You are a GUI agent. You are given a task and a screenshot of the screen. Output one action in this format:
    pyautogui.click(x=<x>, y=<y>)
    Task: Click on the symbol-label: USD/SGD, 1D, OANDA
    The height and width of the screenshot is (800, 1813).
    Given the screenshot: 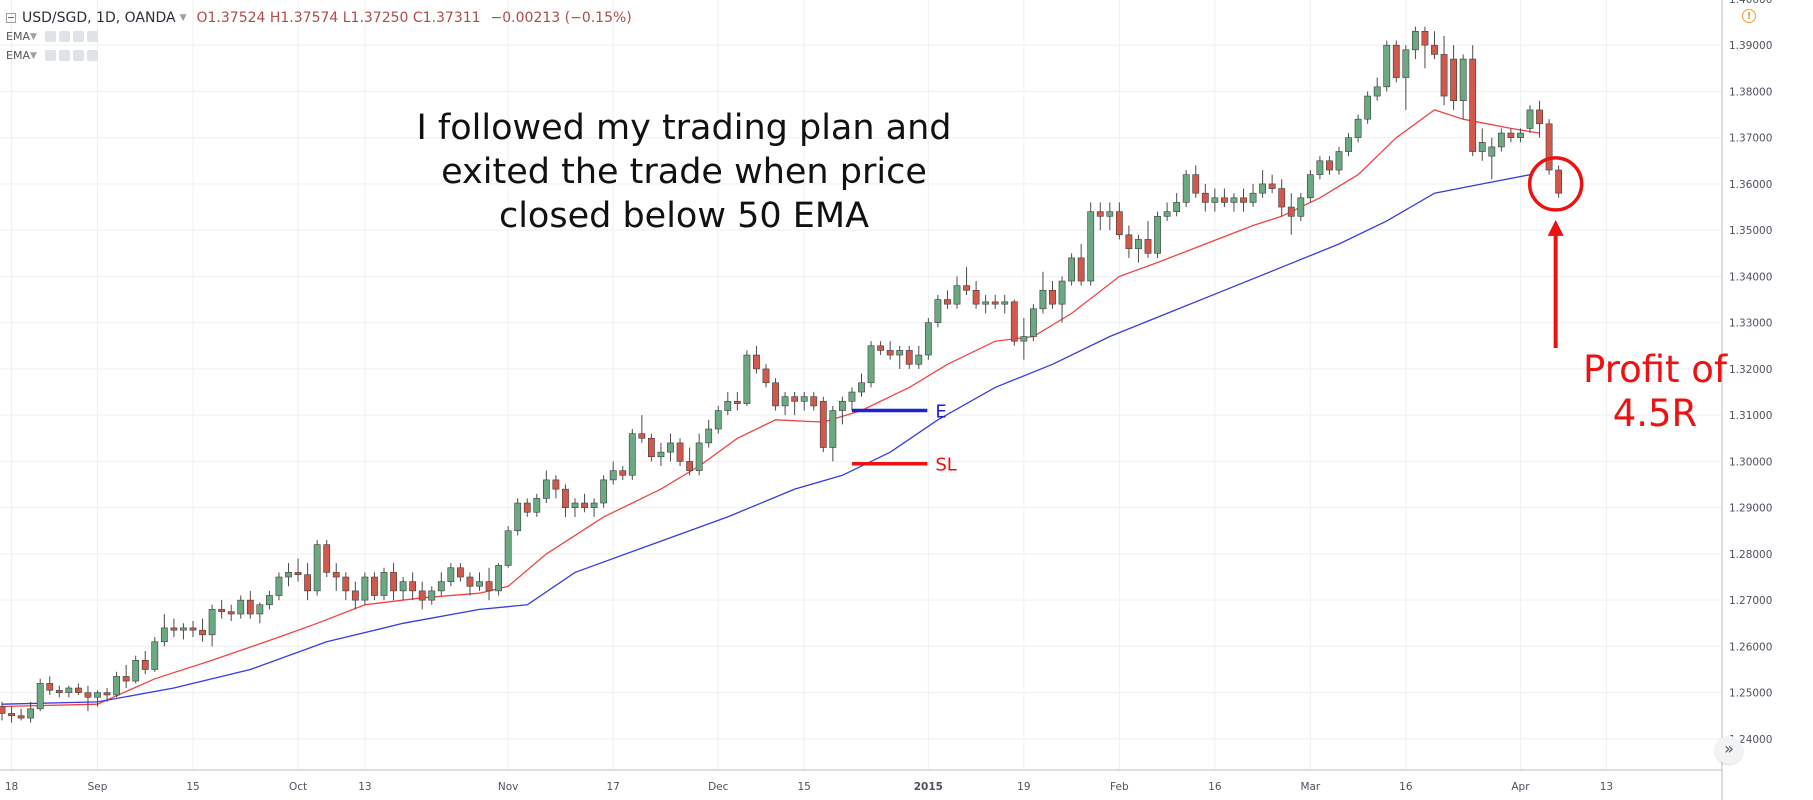 What is the action you would take?
    pyautogui.click(x=99, y=17)
    